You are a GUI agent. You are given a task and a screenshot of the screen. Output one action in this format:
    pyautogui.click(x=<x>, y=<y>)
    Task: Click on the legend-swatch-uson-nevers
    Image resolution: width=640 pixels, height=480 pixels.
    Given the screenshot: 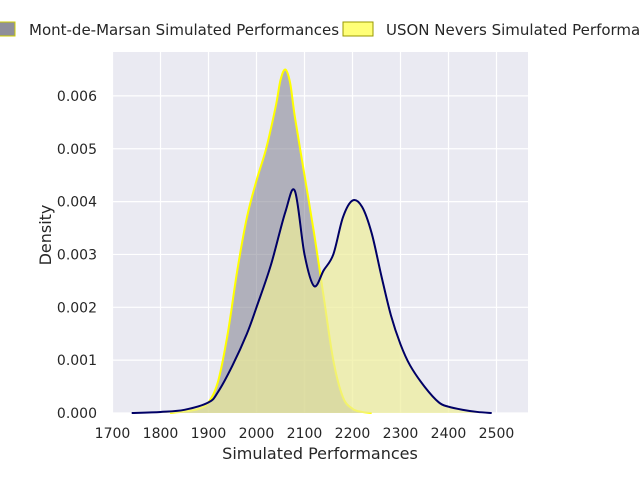 What is the action you would take?
    pyautogui.click(x=358, y=29)
    